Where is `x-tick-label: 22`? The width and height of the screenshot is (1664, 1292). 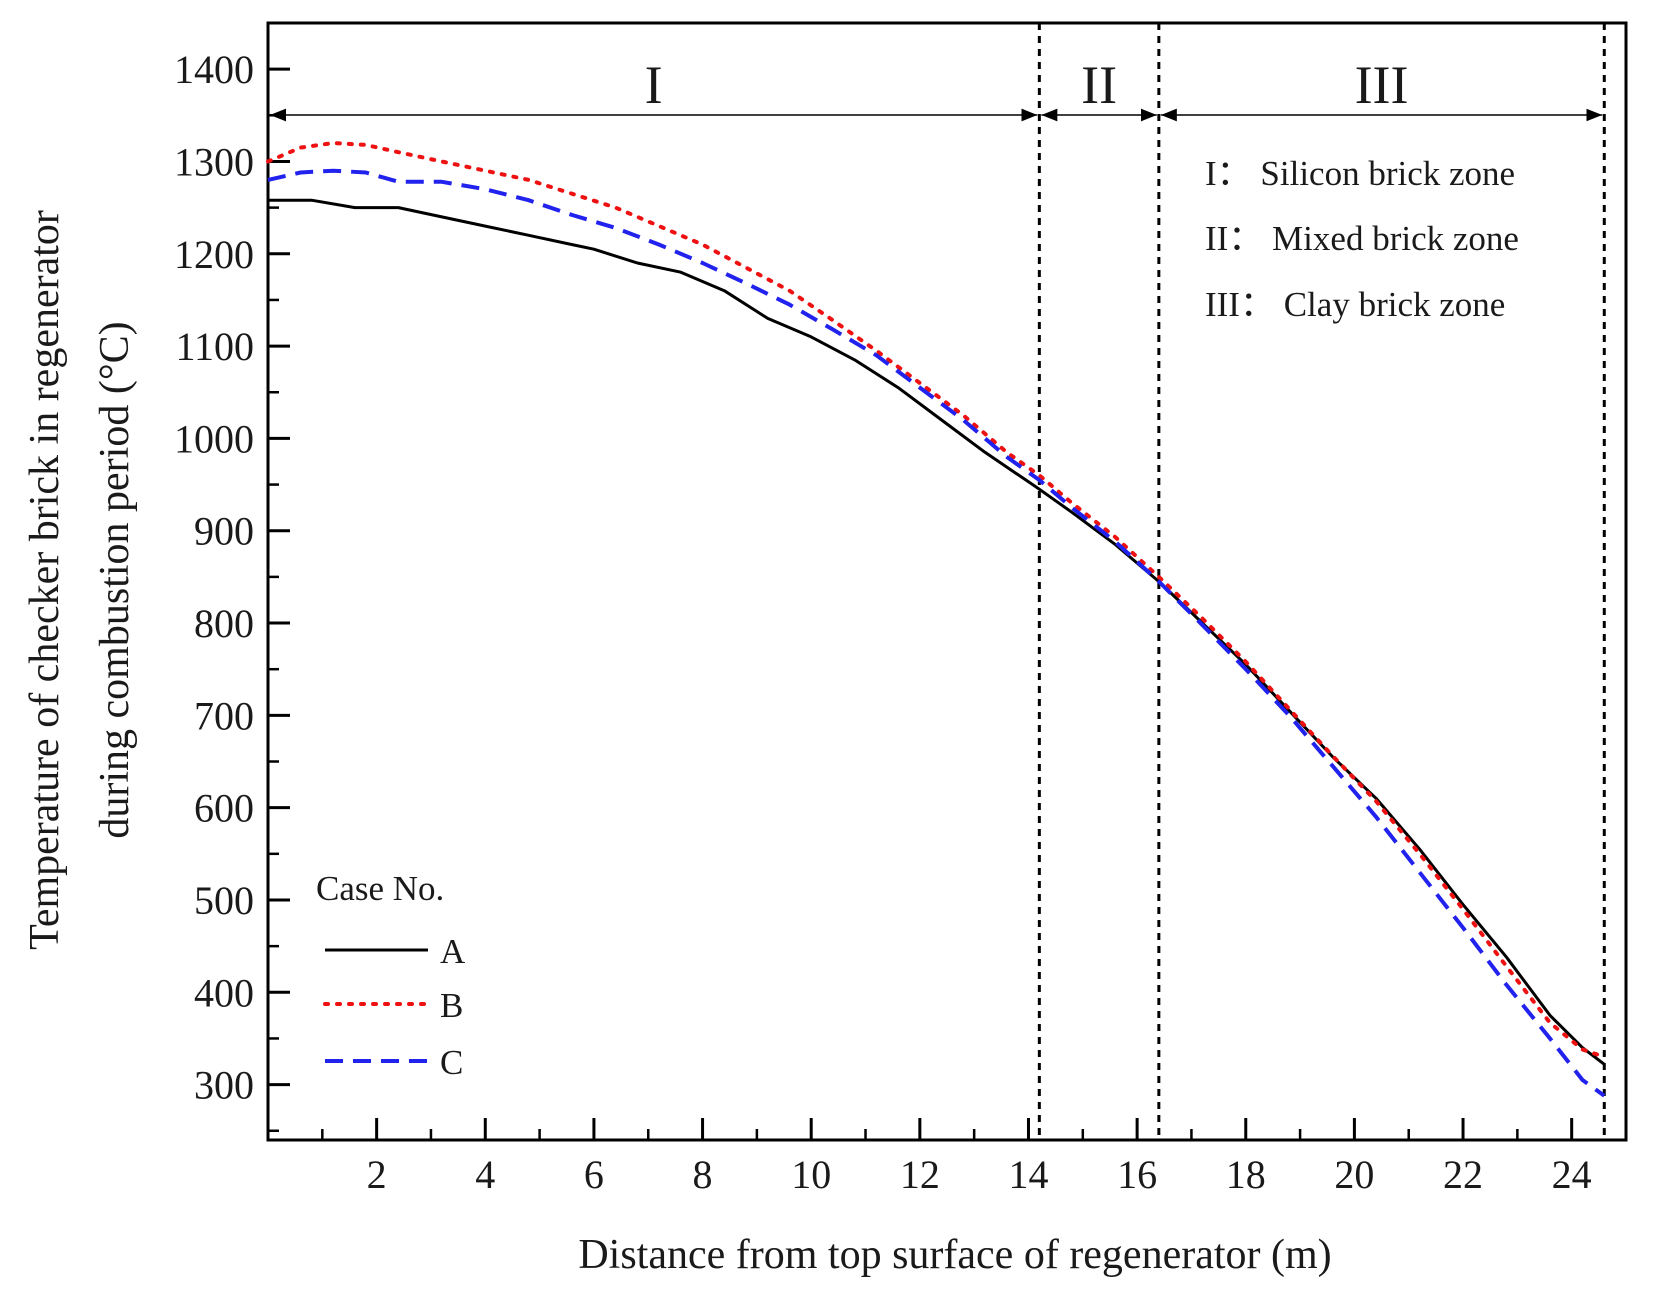 x-tick-label: 22 is located at coordinates (1463, 1174).